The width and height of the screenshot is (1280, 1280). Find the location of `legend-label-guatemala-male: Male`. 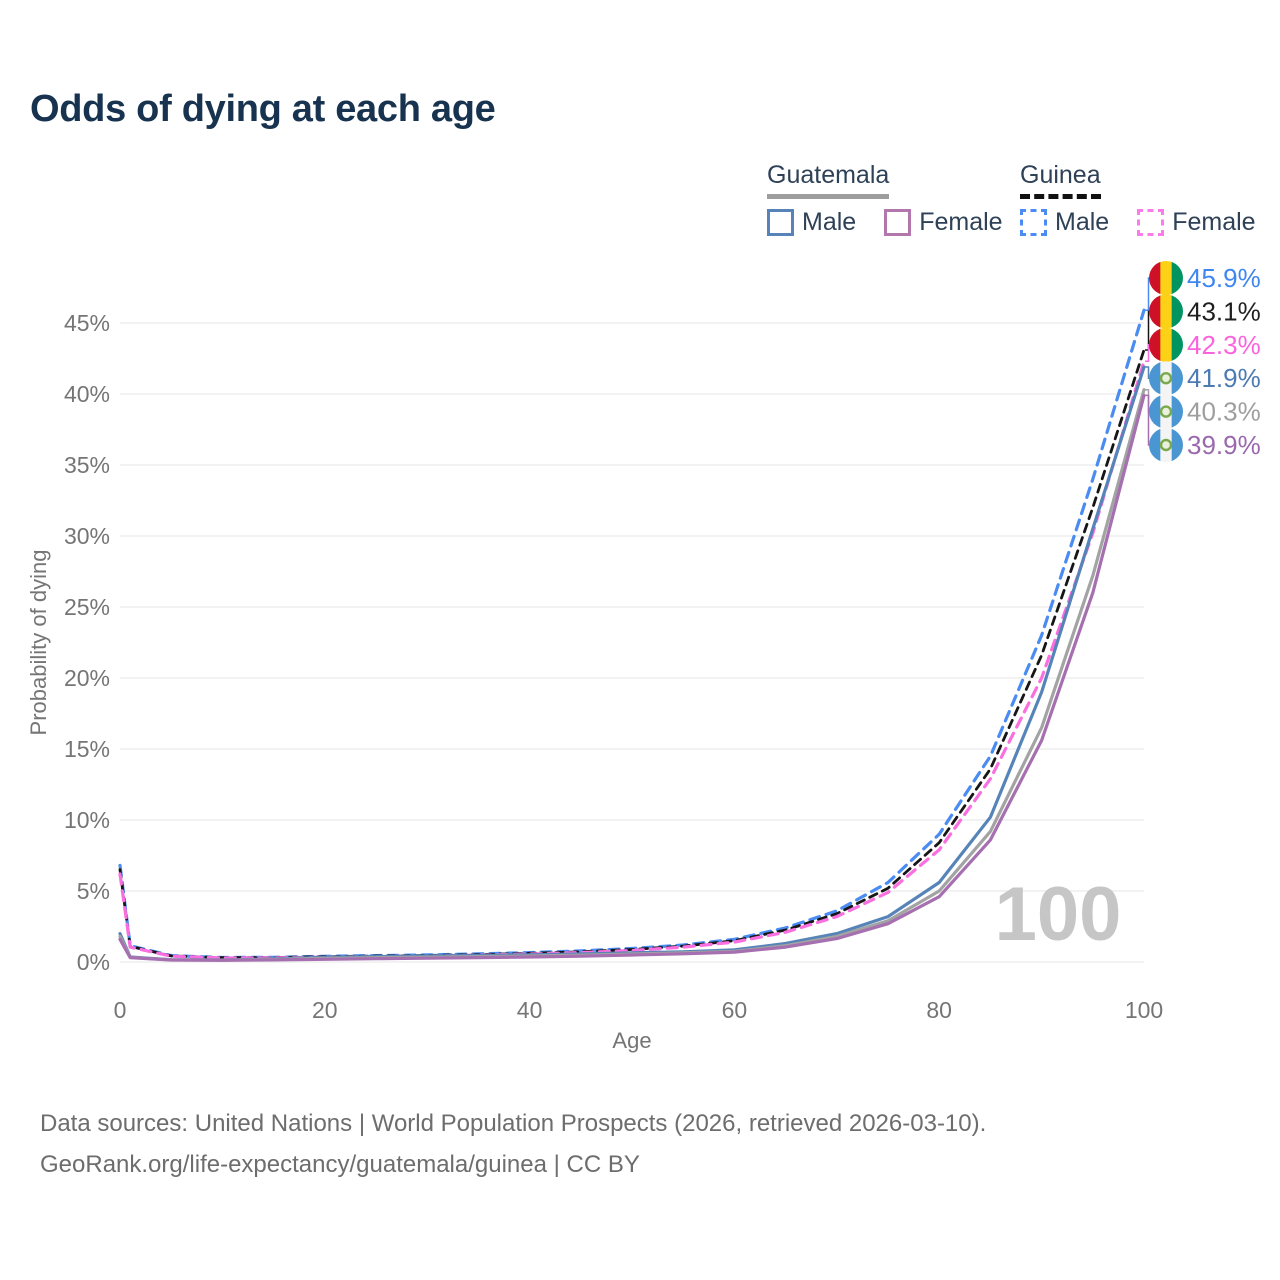

legend-label-guatemala-male: Male is located at coordinates (829, 222).